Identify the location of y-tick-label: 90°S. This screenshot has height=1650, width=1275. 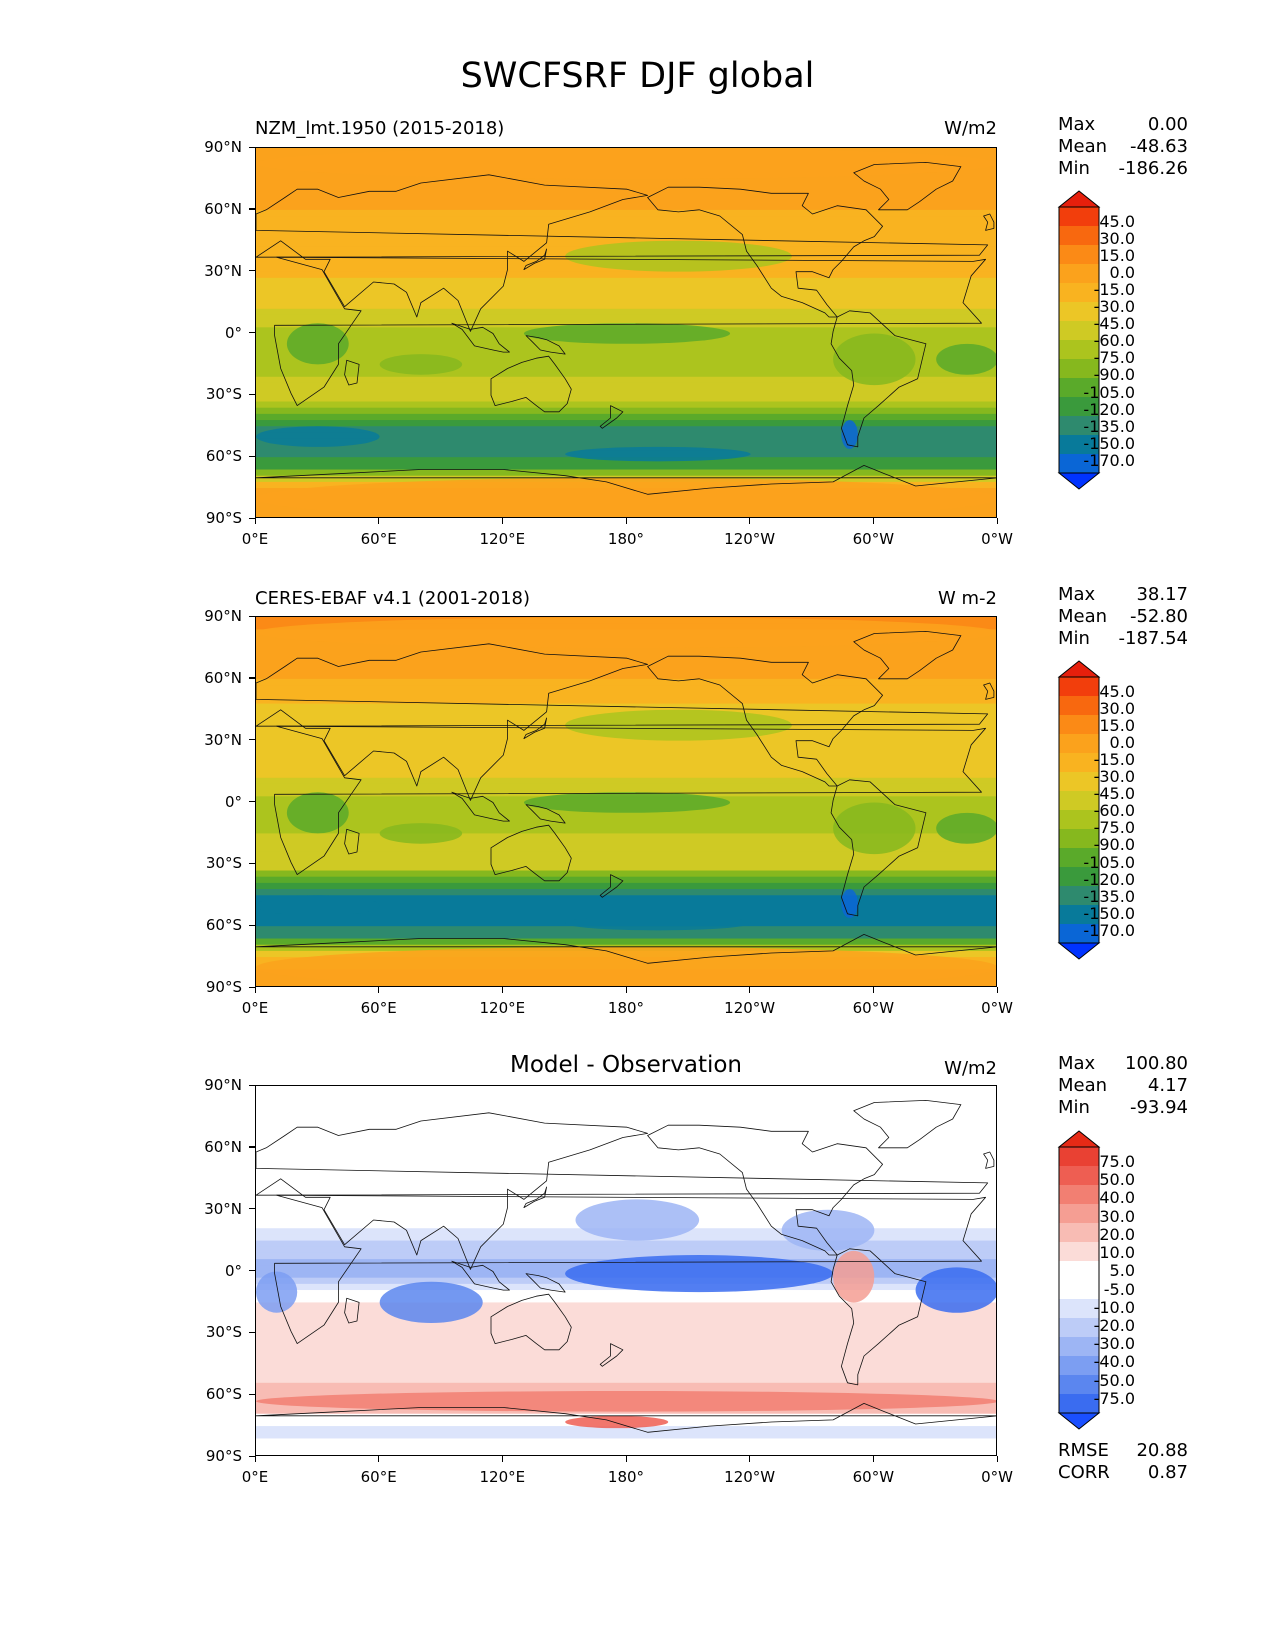
(223, 987).